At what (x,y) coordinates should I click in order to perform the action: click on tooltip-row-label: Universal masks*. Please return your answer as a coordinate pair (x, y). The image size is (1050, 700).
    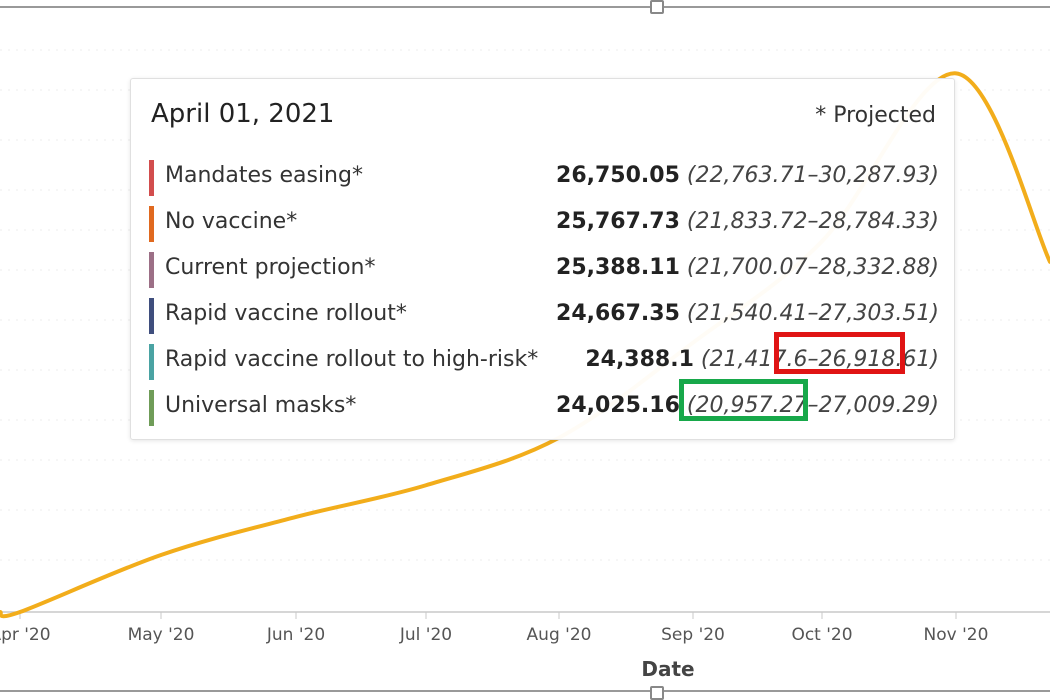
    Looking at the image, I should click on (261, 405).